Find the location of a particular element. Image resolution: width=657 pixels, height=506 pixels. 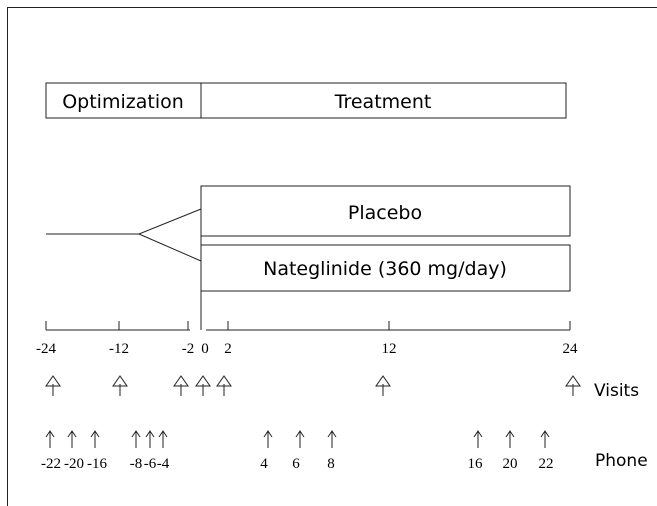

phone-label: Phone is located at coordinates (621, 461).